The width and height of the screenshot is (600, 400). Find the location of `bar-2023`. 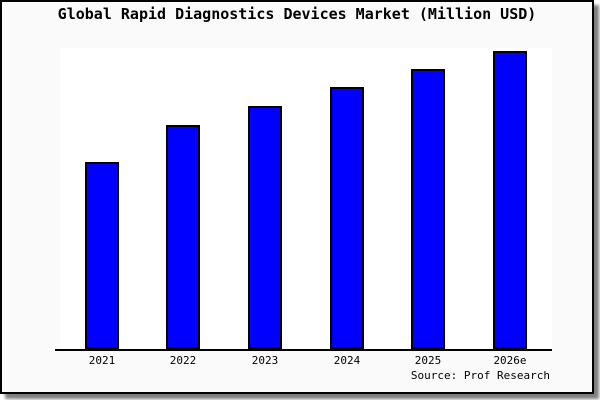

bar-2023 is located at coordinates (265, 227).